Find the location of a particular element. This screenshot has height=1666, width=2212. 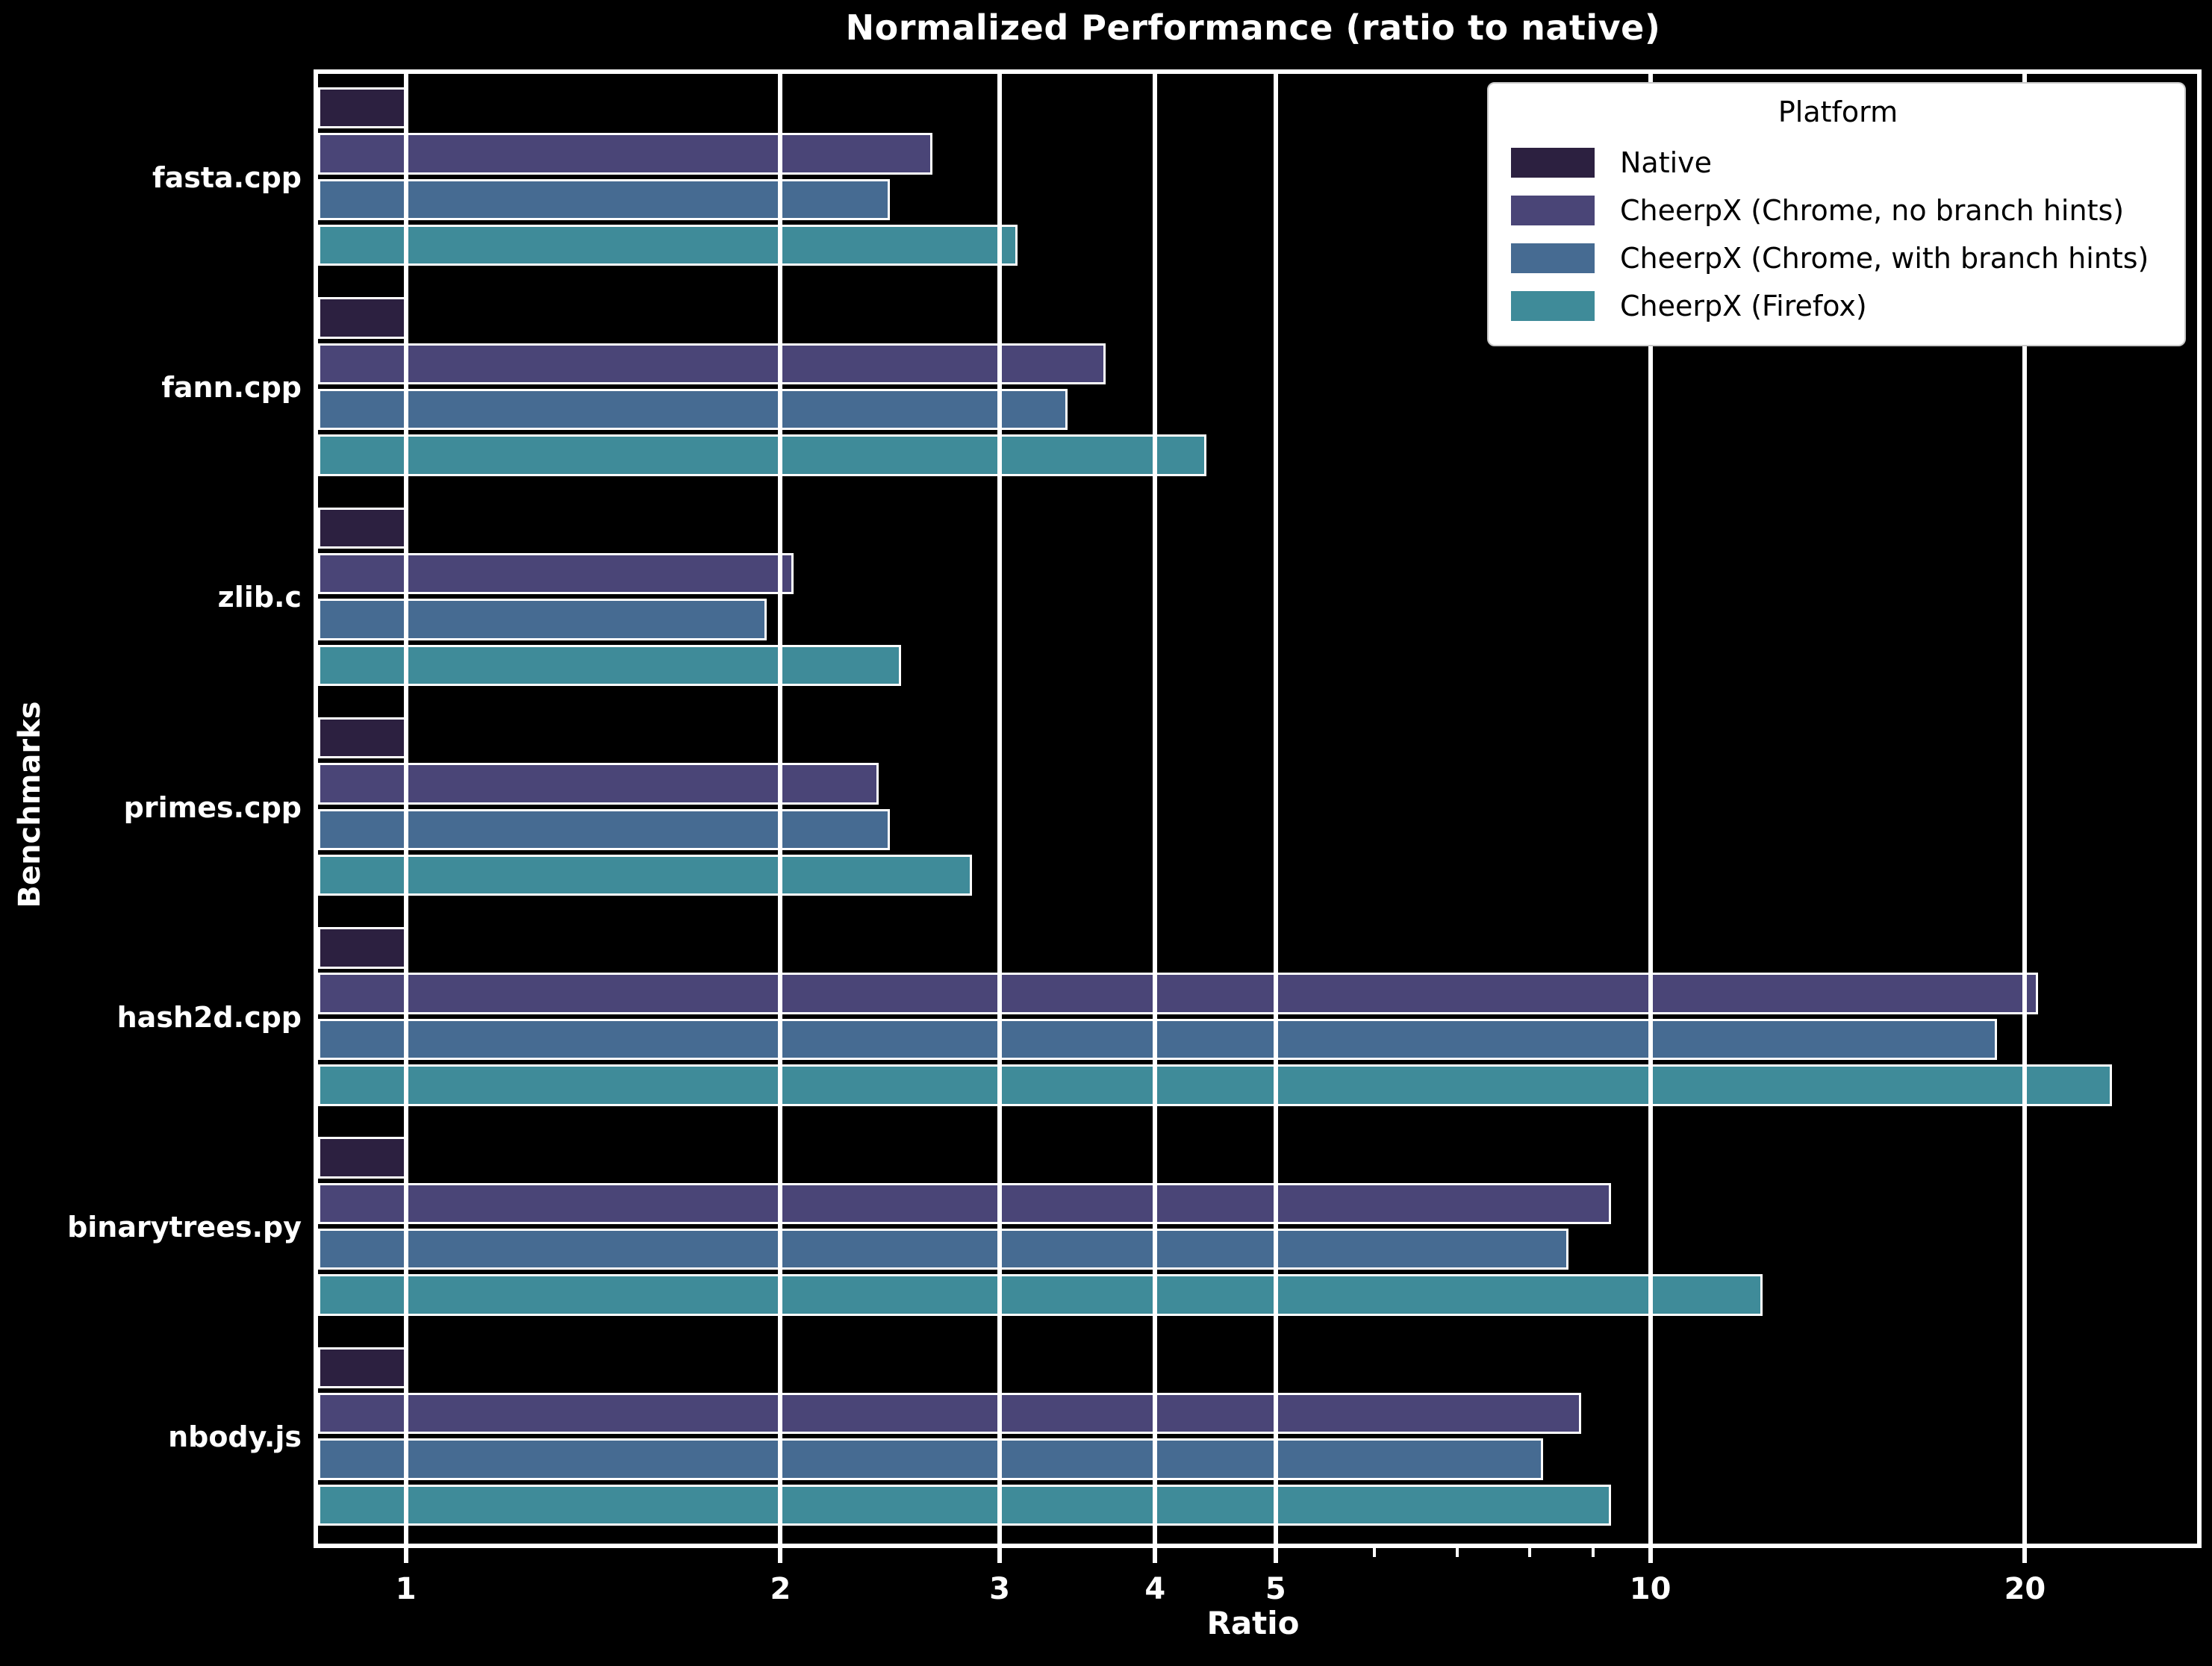

bar-hash2d-cpp-series2 is located at coordinates (1158, 1039).